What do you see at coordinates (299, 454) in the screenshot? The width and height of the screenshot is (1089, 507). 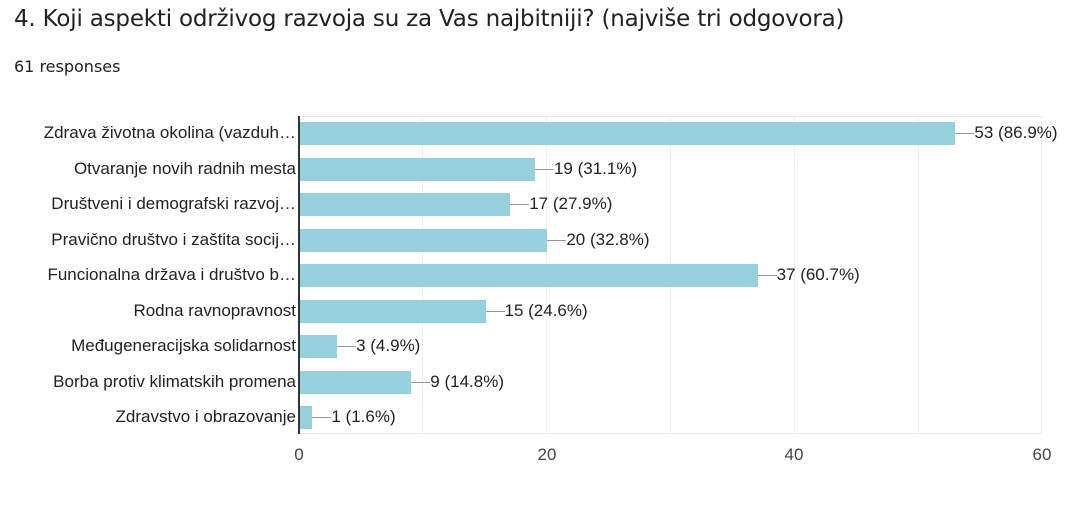 I see `x-tick: 0` at bounding box center [299, 454].